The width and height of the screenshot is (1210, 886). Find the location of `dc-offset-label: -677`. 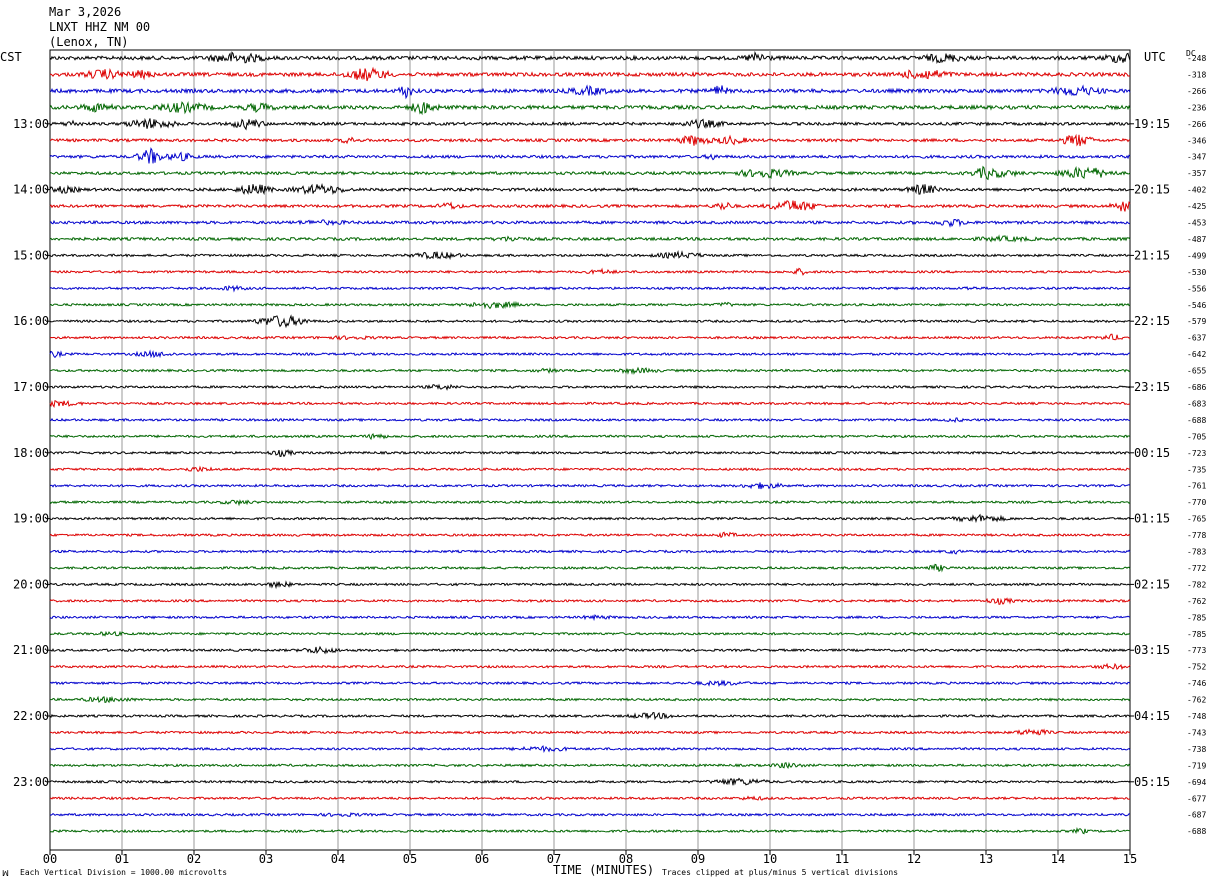

dc-offset-label: -677 is located at coordinates (1196, 798).